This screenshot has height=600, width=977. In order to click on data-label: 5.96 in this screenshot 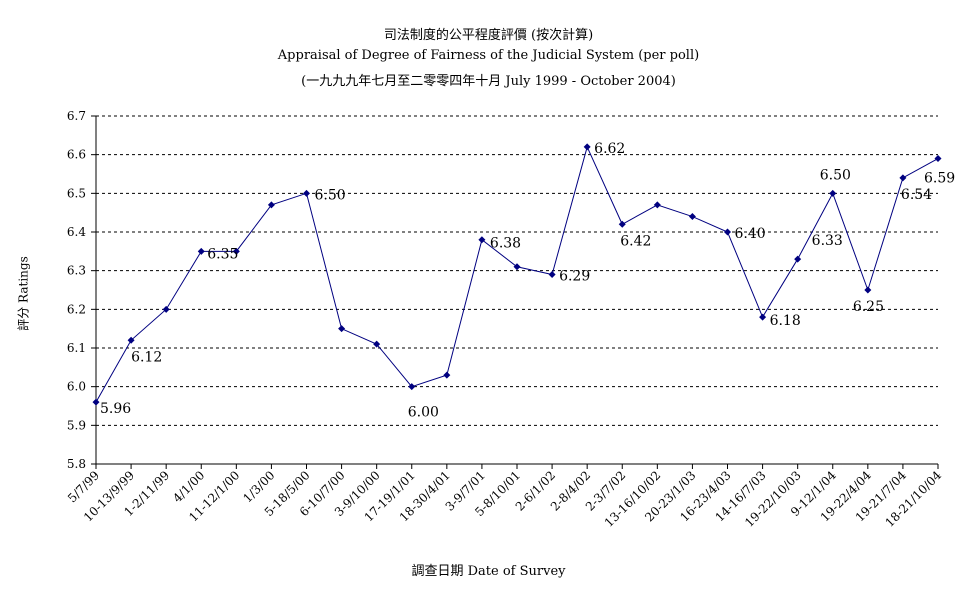, I will do `click(115, 409)`.